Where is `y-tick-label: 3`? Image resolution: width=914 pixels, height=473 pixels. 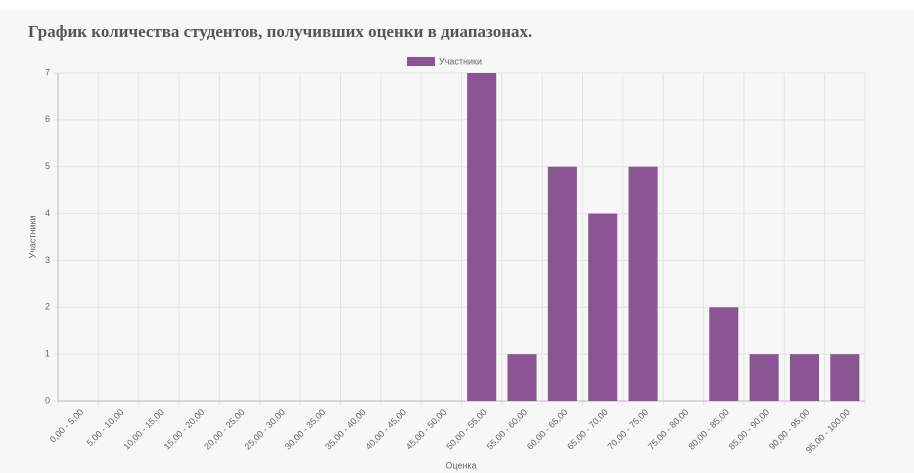
y-tick-label: 3 is located at coordinates (47, 260).